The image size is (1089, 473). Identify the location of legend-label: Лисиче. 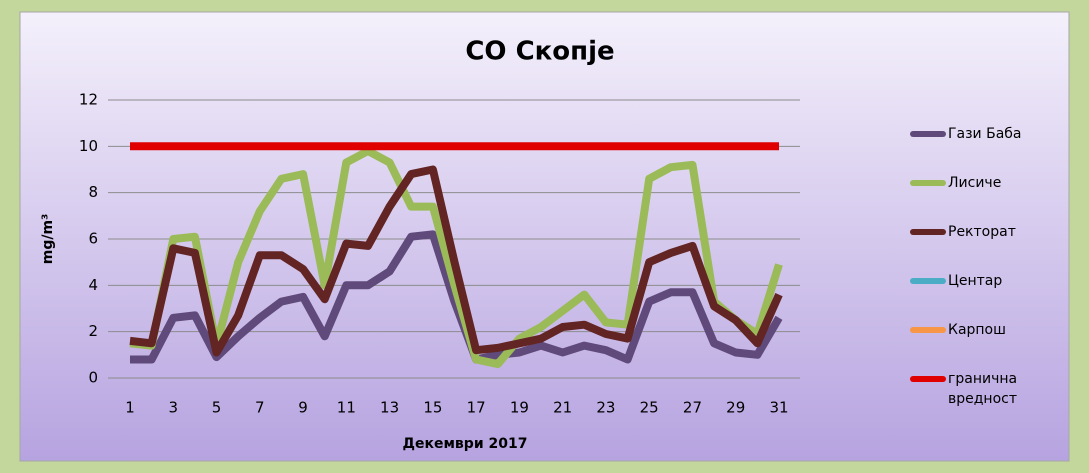
(975, 183).